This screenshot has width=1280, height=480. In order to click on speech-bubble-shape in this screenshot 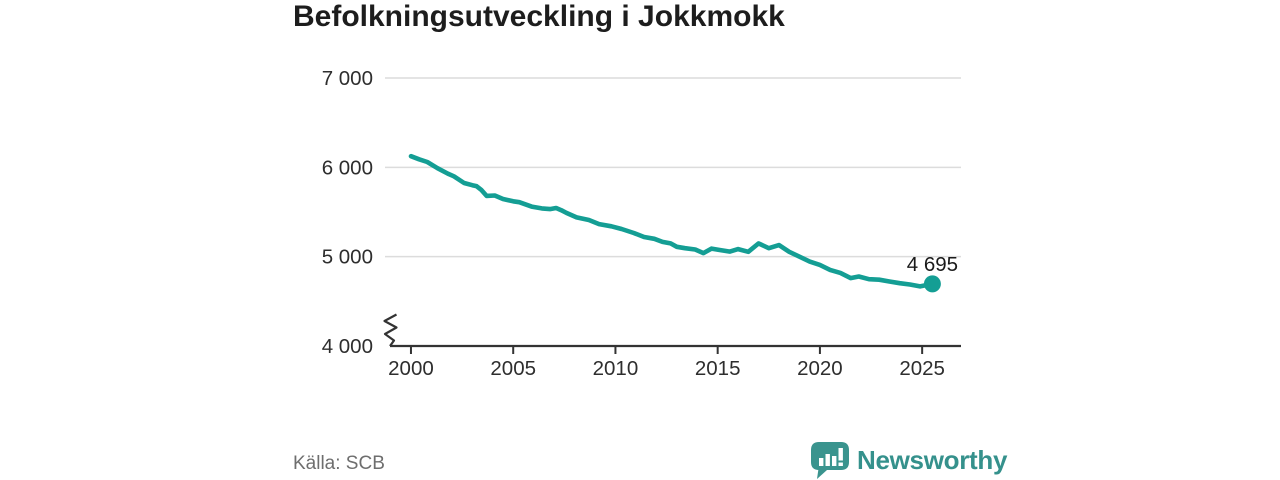, I will do `click(830, 460)`.